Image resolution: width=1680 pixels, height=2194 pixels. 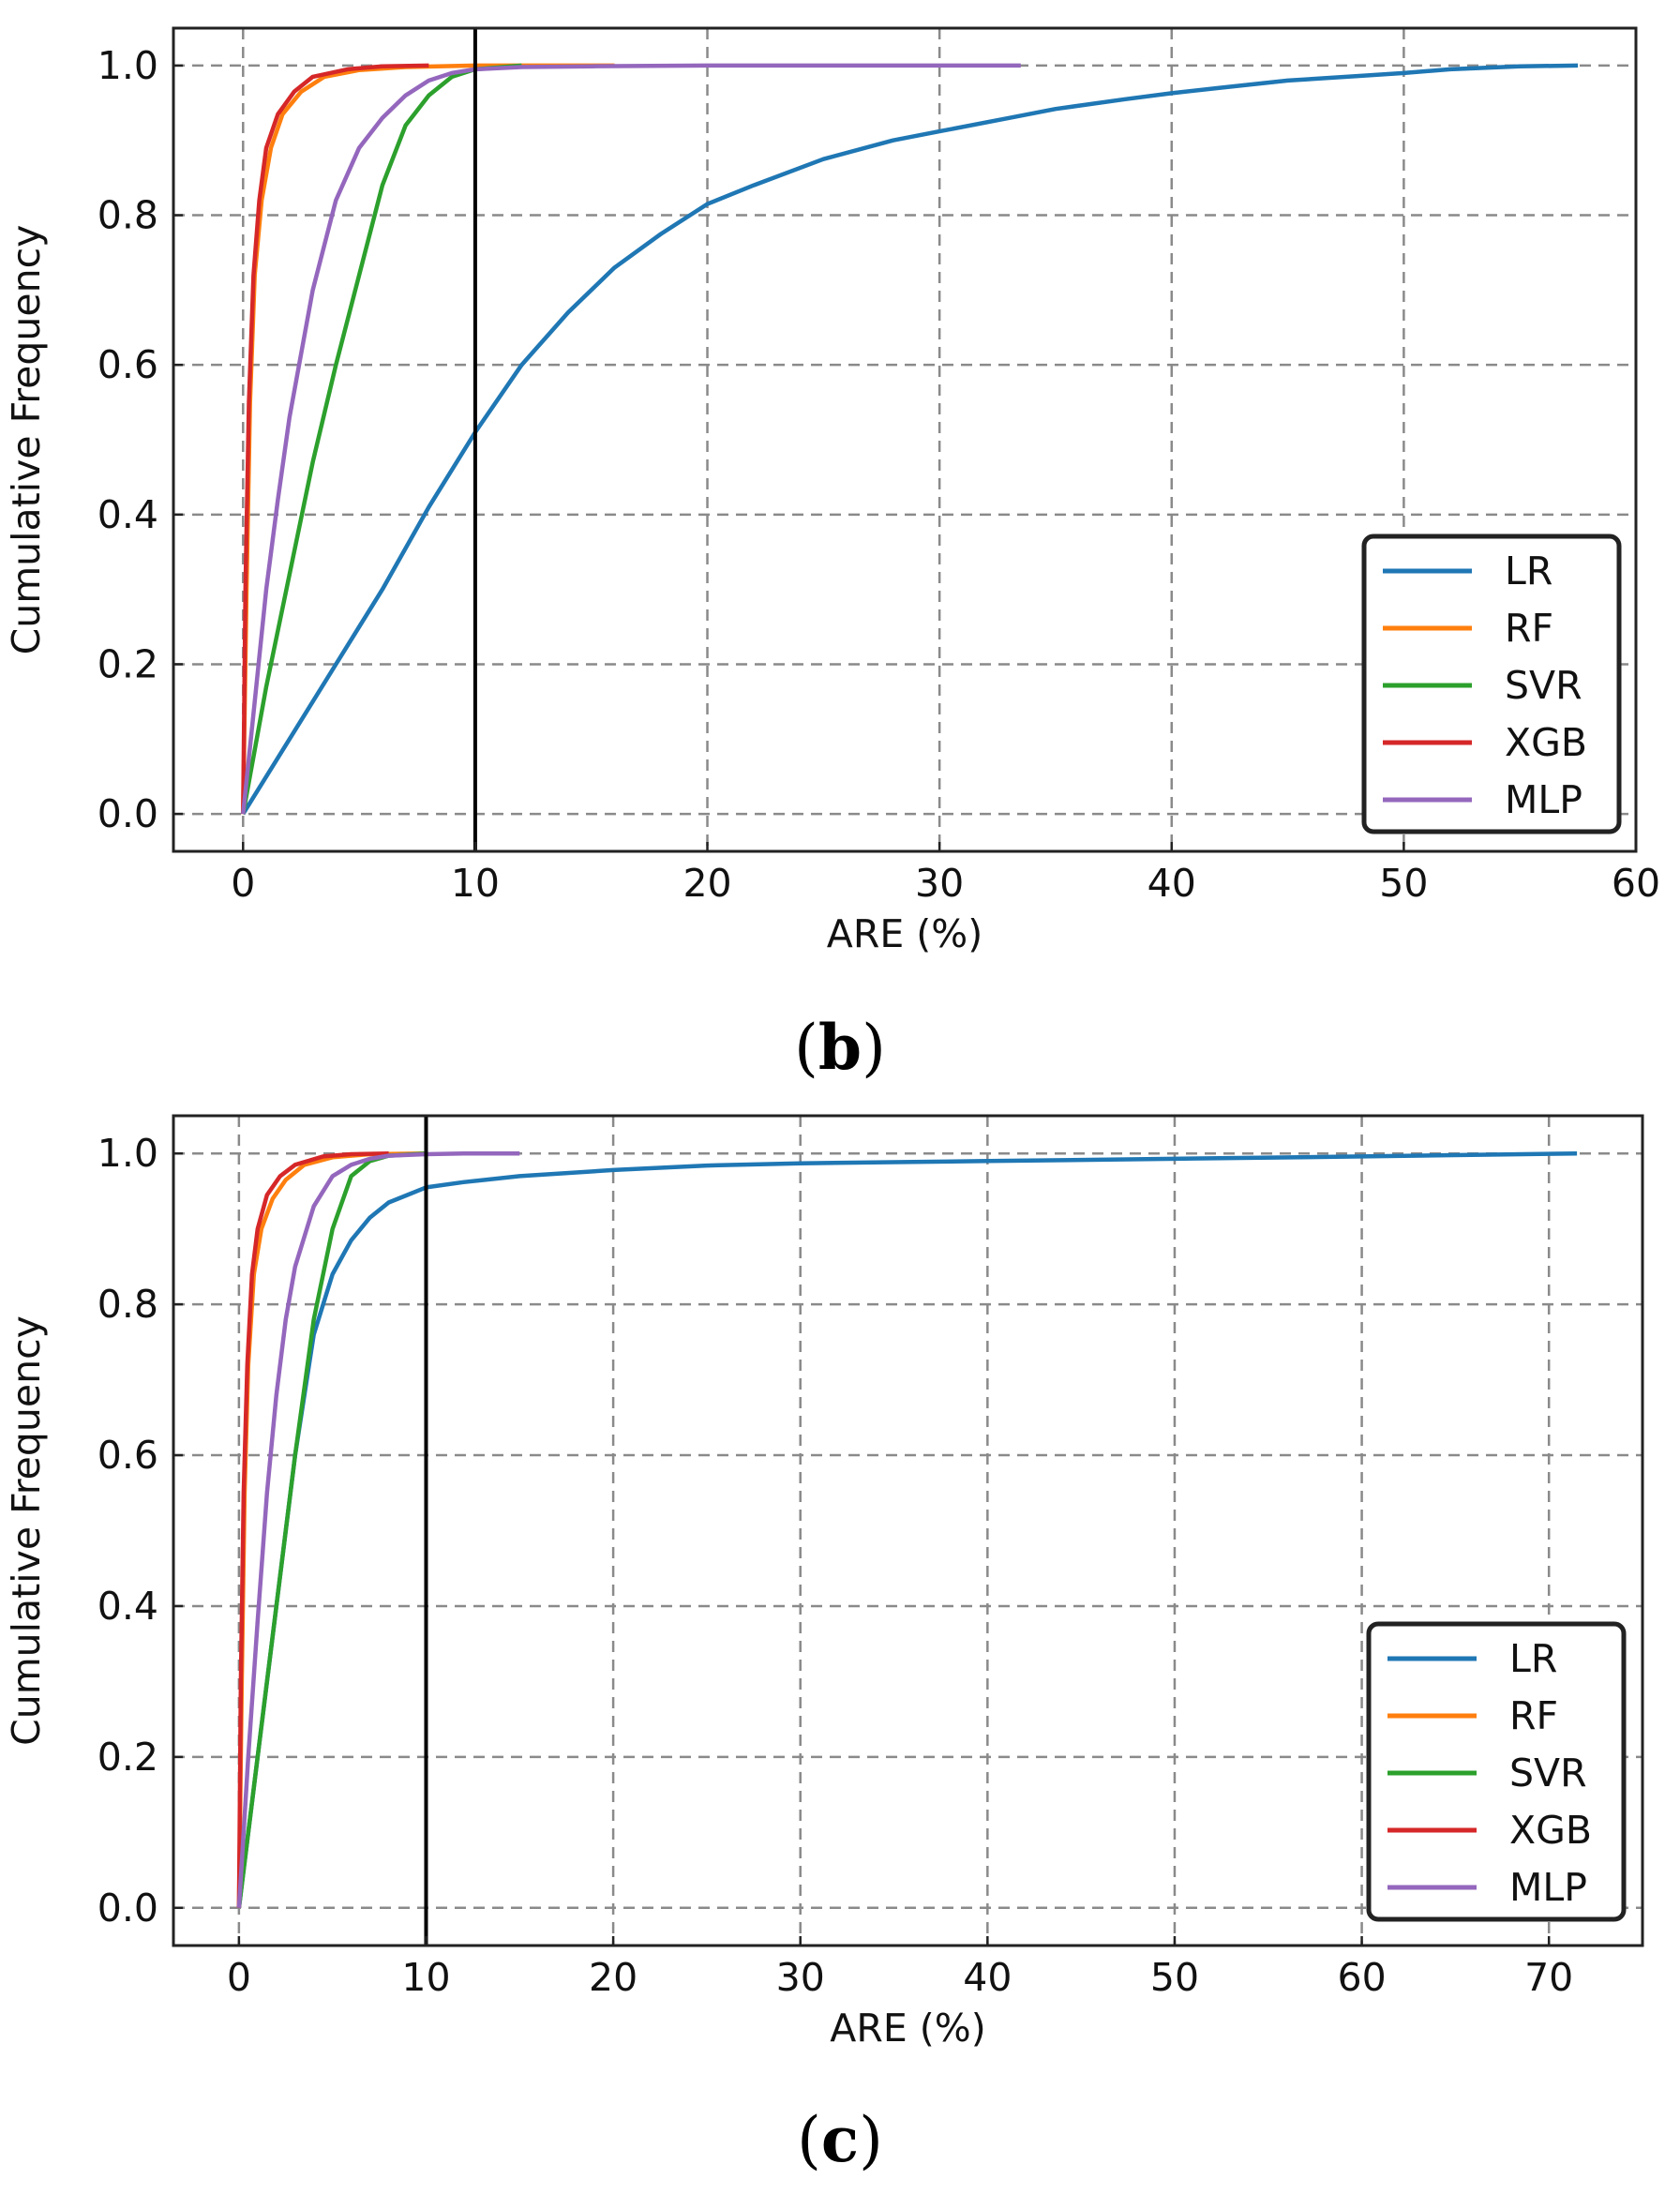 What do you see at coordinates (312, 1529) in the screenshot?
I see `series-line-xgb-c` at bounding box center [312, 1529].